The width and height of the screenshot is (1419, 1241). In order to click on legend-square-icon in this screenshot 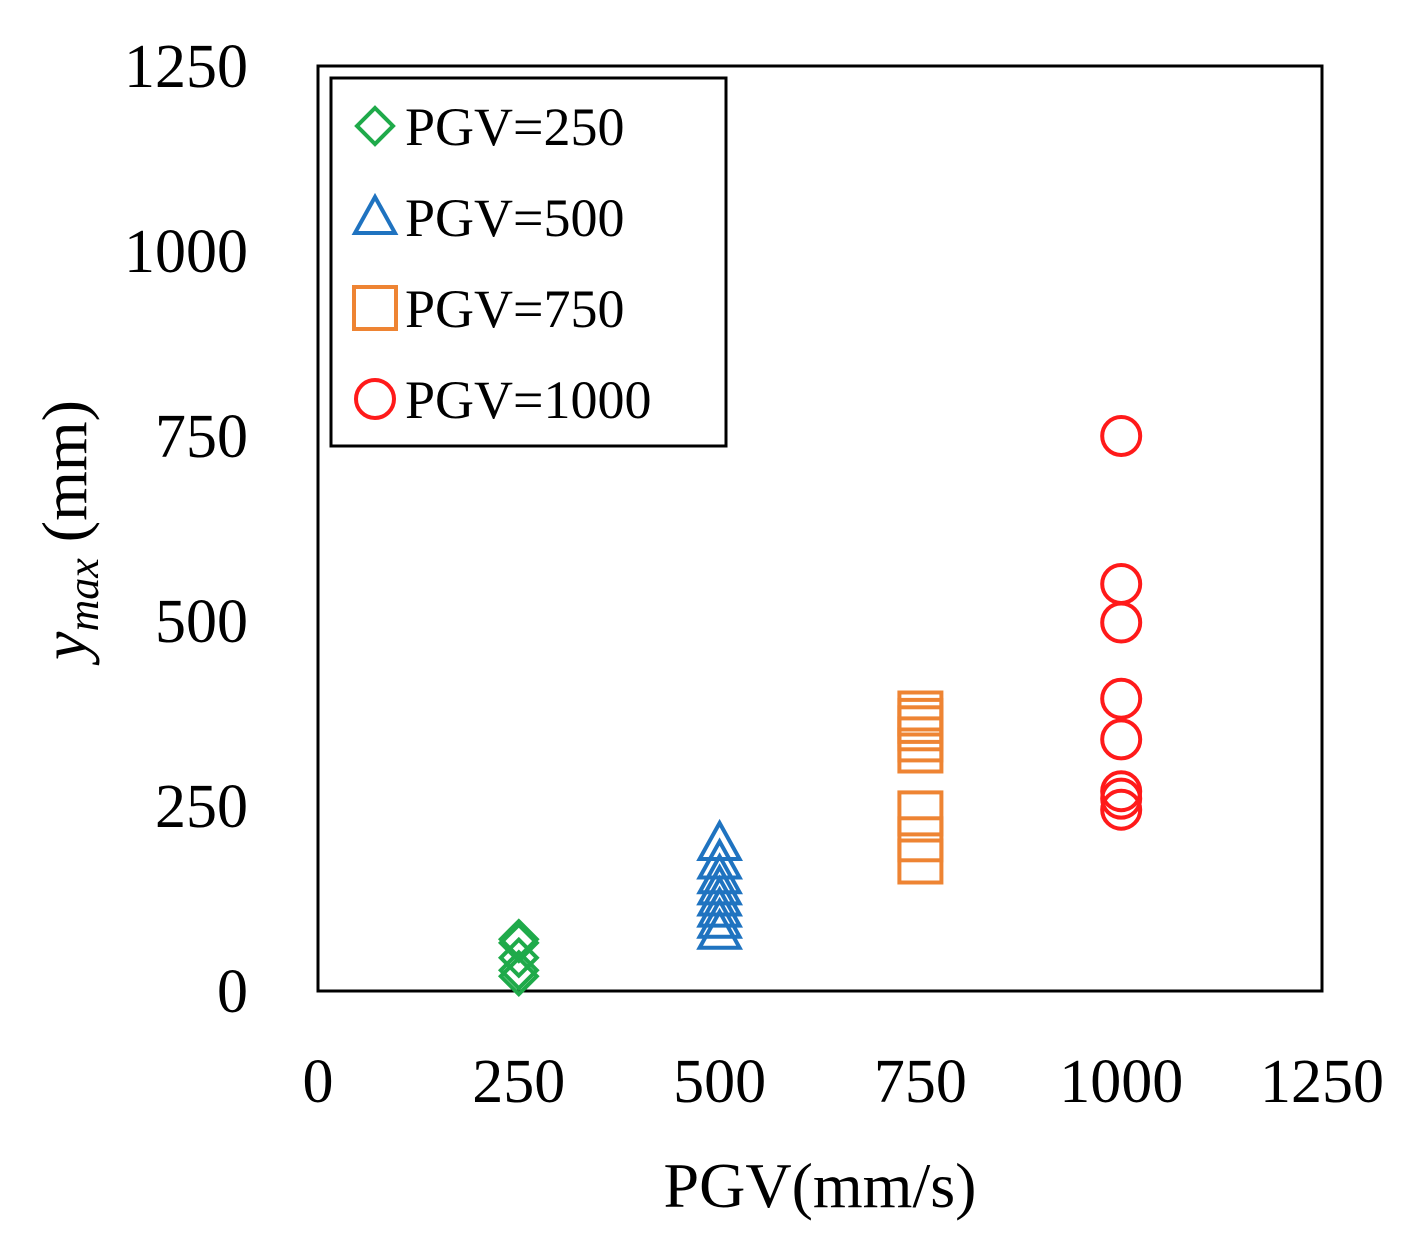, I will do `click(375, 308)`.